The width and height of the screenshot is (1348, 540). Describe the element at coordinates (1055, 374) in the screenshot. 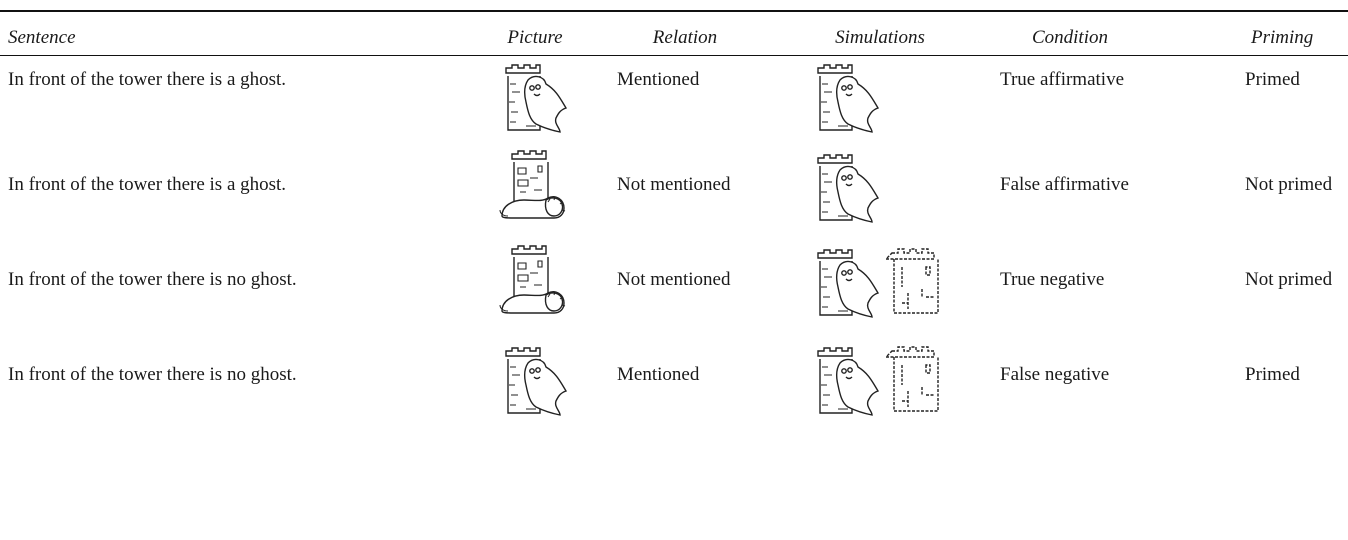

I see `condition: False negative` at that location.